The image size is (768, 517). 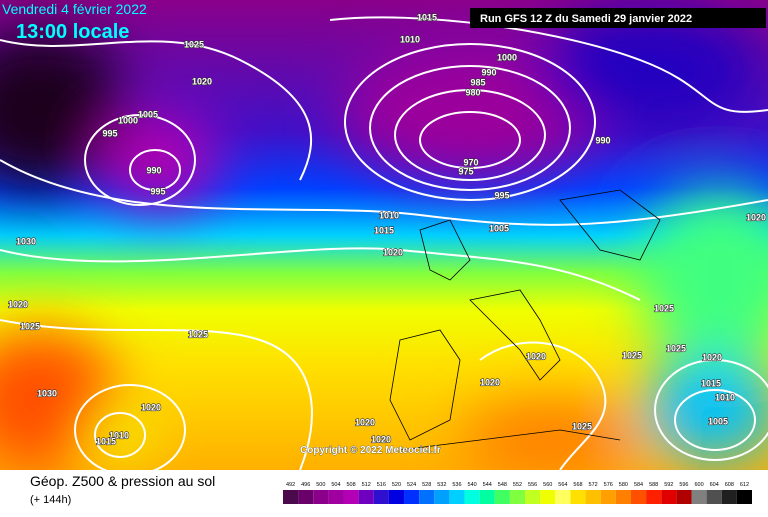 I want to click on colorbar-label: 604, so click(x=714, y=485).